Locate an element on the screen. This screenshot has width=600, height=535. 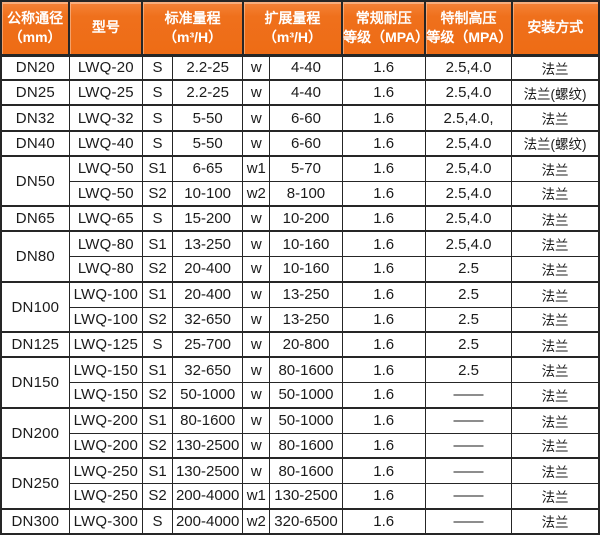
table-row: LWQ-50 S2 10-100 w2 8-100 1.6 2.5,4.0 法兰 is located at coordinates (300, 193).